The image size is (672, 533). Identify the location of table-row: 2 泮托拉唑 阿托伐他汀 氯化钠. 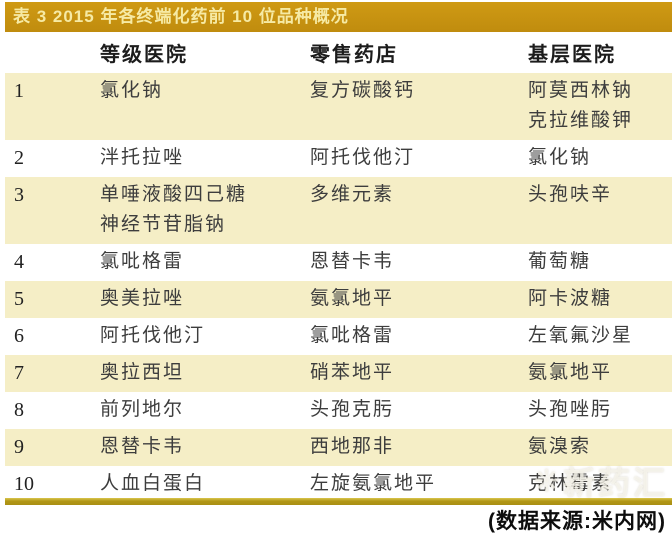
(338, 158).